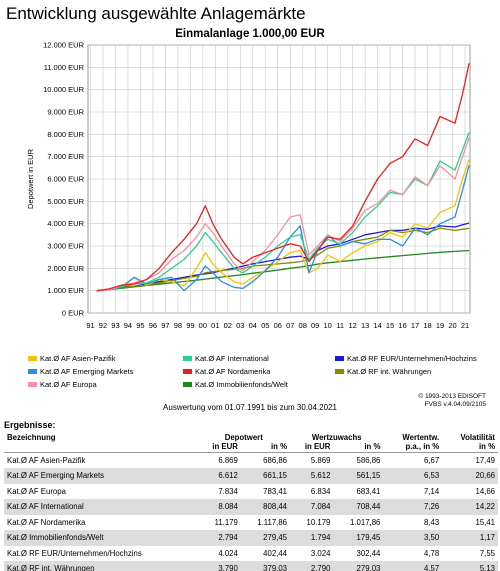 The image size is (500, 571). What do you see at coordinates (65, 246) in the screenshot?
I see `y-tick-label: 3.000 EUR` at bounding box center [65, 246].